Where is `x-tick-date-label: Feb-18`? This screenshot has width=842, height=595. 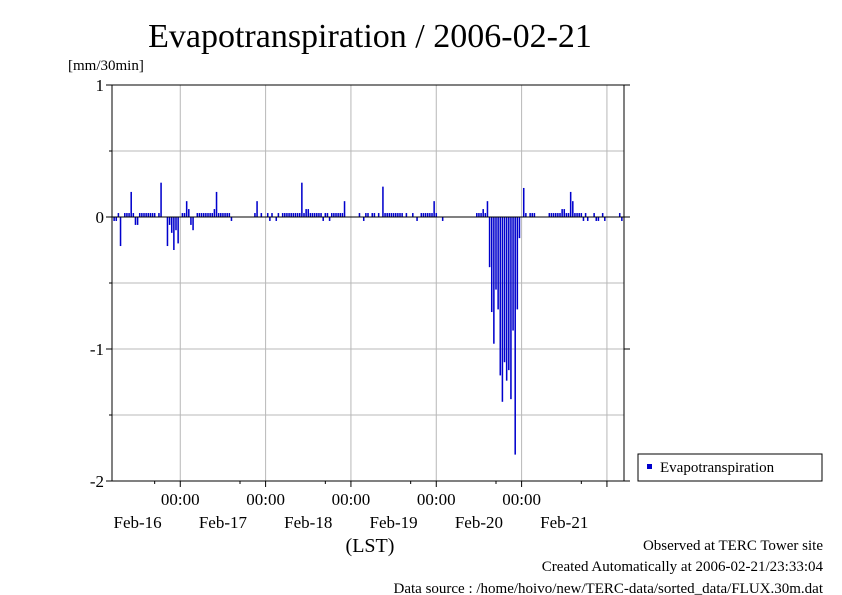
x-tick-date-label: Feb-18 is located at coordinates (308, 522).